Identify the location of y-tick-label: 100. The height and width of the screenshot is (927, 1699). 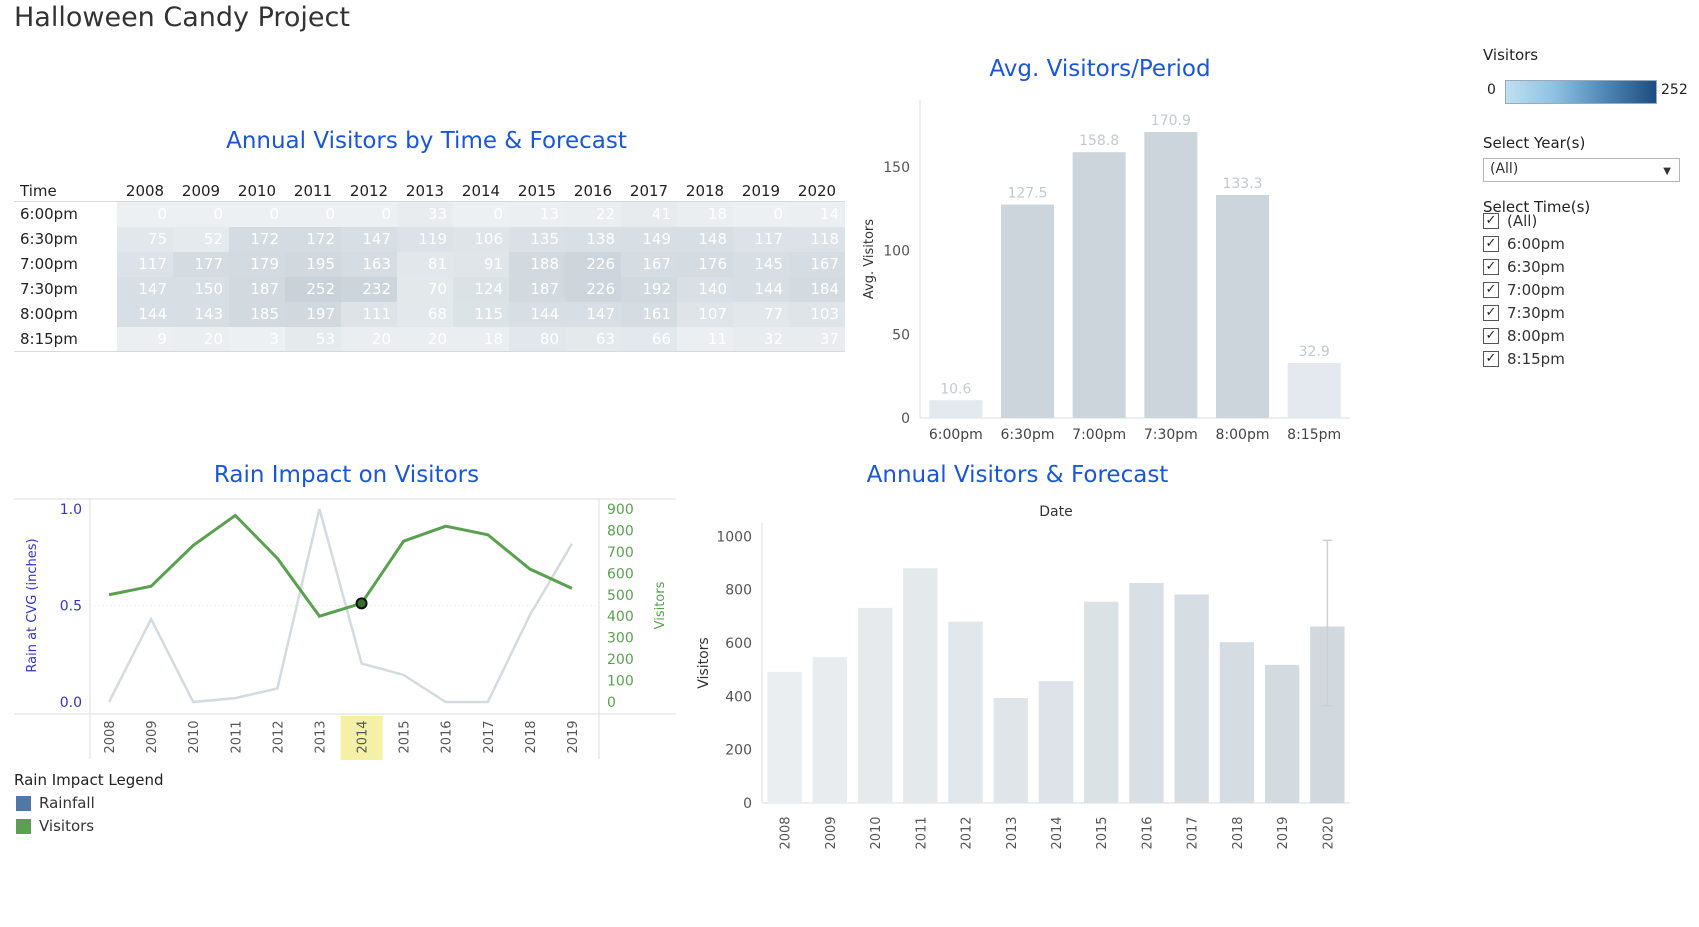
(896, 252).